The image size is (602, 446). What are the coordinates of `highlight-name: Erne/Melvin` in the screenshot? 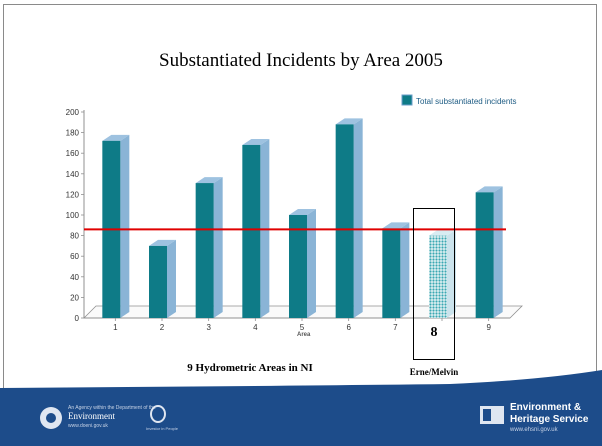 It's located at (434, 372).